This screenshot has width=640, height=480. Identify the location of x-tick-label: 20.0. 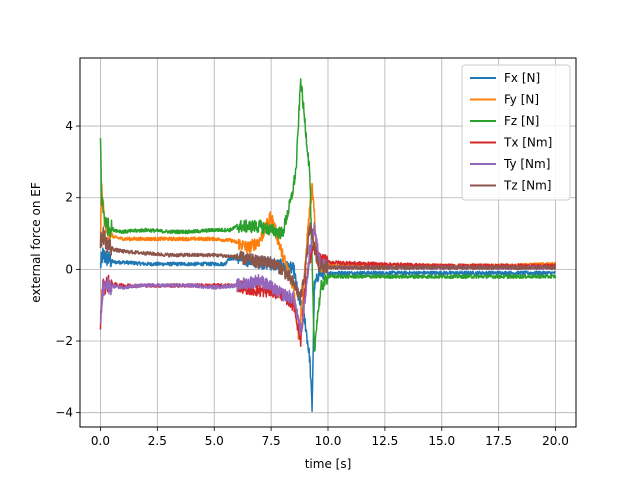
(555, 441).